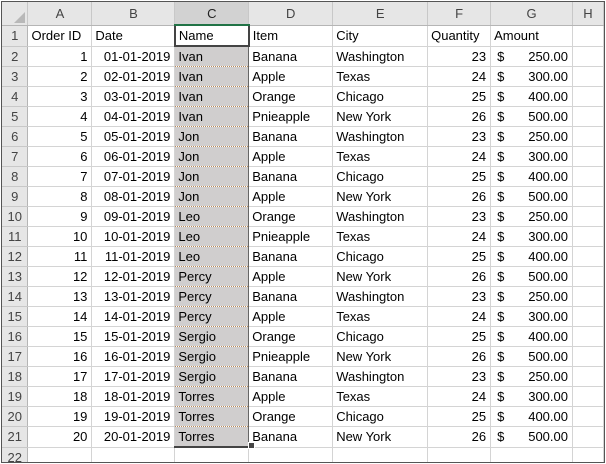 The height and width of the screenshot is (464, 606). Describe the element at coordinates (60, 376) in the screenshot. I see `order-id-cell: 17` at that location.